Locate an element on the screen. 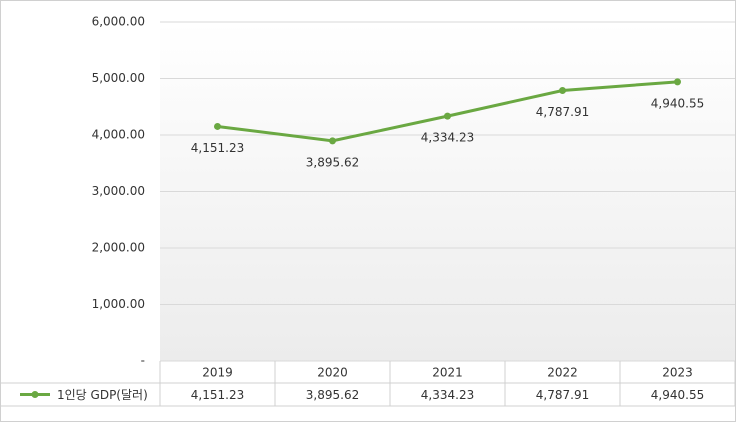 The image size is (736, 422). data-label: 4,151.23 is located at coordinates (217, 148).